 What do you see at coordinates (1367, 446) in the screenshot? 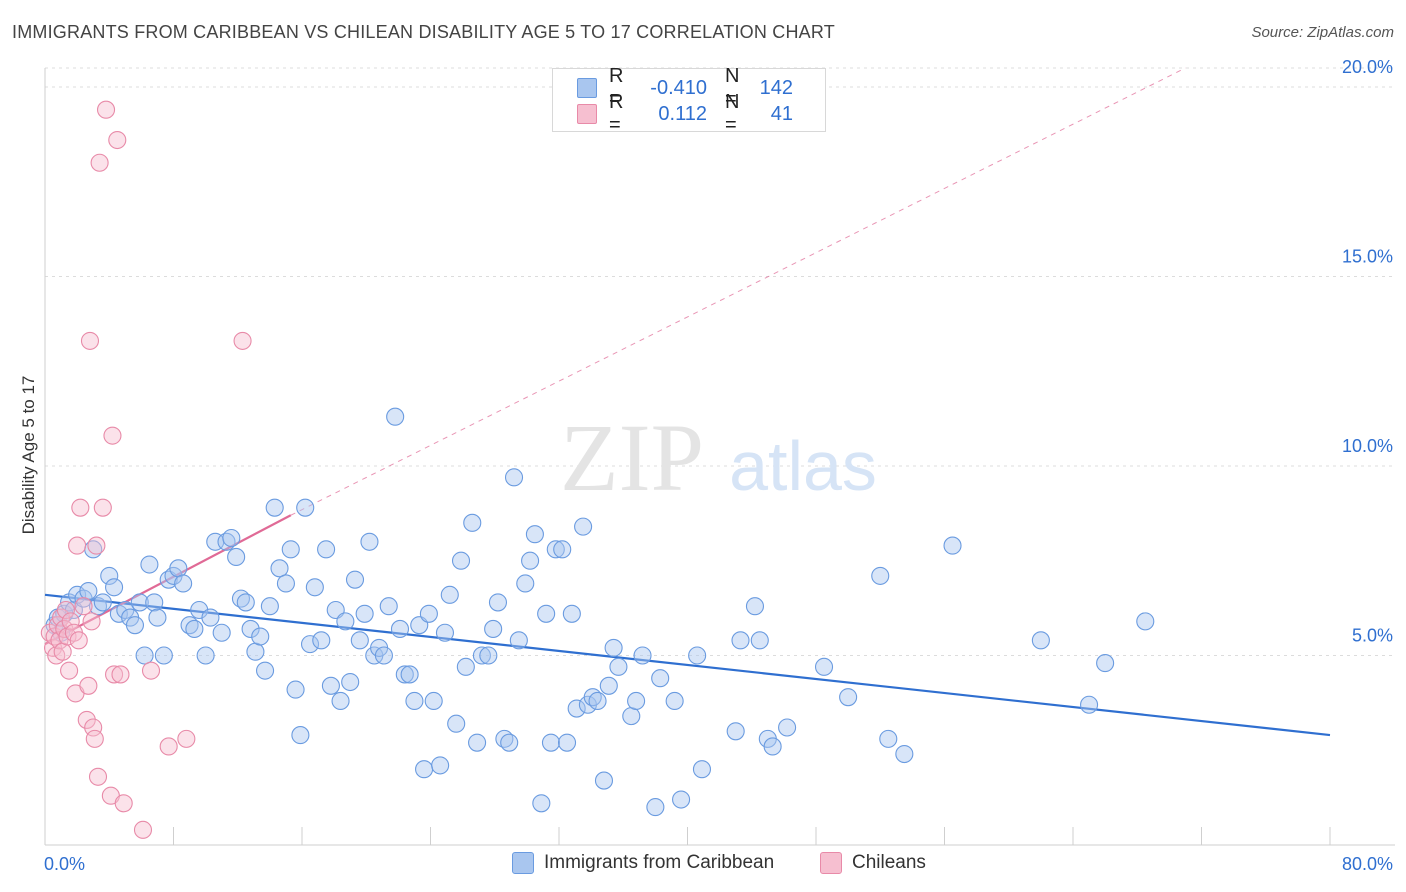
I see `y-tick-label: 10.0%` at bounding box center [1367, 446].